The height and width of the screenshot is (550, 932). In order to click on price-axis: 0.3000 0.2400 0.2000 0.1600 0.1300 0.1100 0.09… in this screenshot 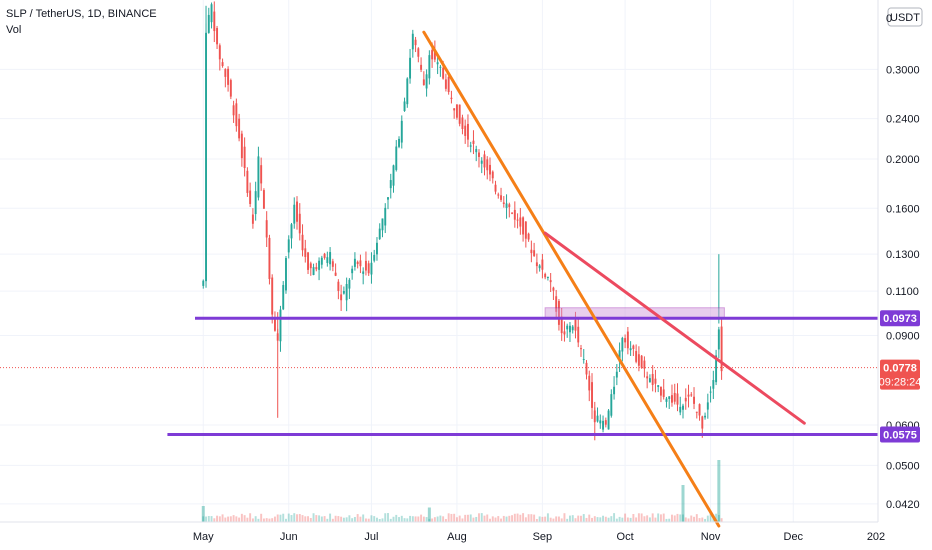, I will do `click(898, 261)`.